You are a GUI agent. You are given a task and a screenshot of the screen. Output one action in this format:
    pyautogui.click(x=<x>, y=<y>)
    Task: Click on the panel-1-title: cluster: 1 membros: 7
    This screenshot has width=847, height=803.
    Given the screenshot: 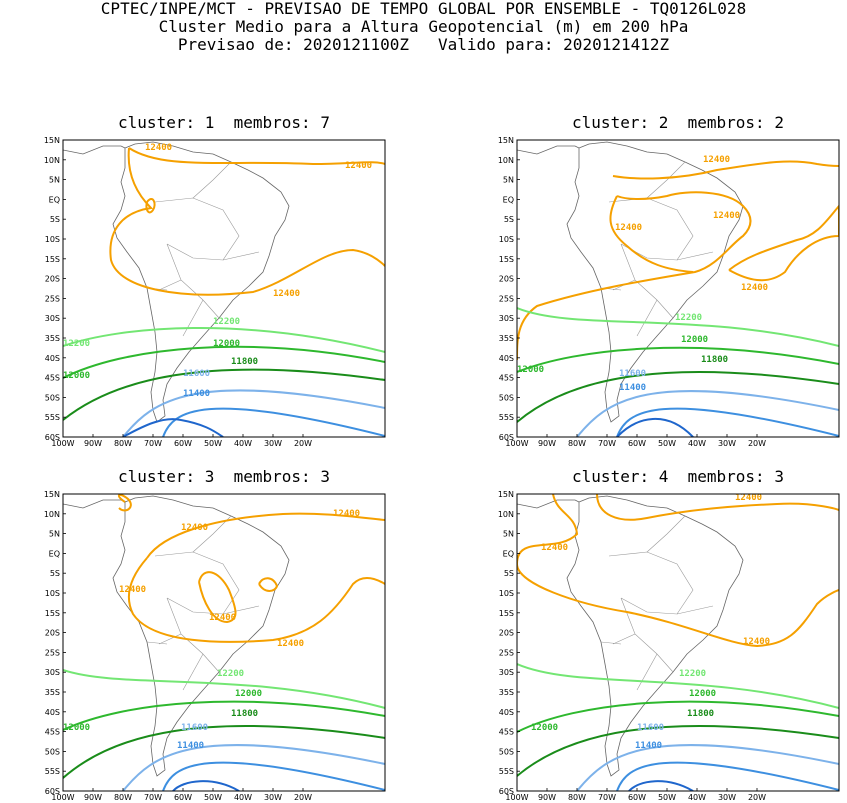 What is the action you would take?
    pyautogui.click(x=224, y=122)
    